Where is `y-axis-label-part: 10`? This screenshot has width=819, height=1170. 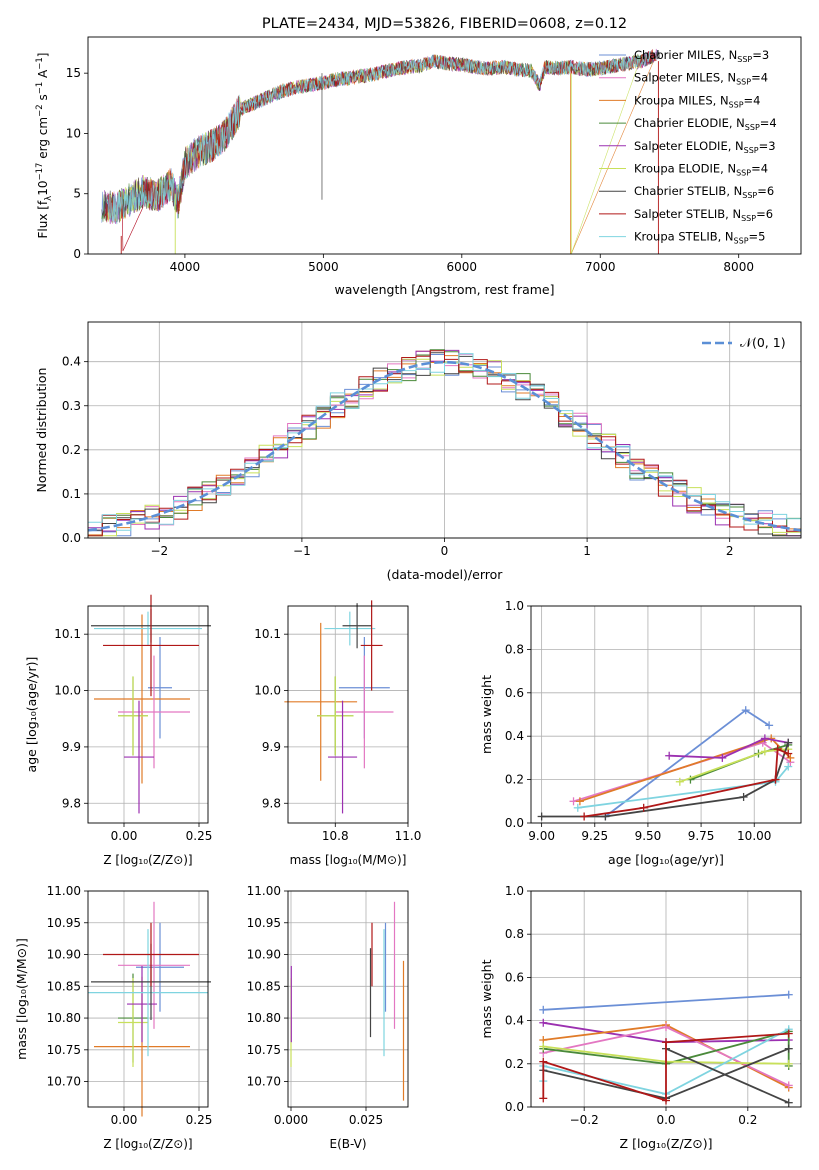 y-axis-label-part: 10 is located at coordinates (43, 188).